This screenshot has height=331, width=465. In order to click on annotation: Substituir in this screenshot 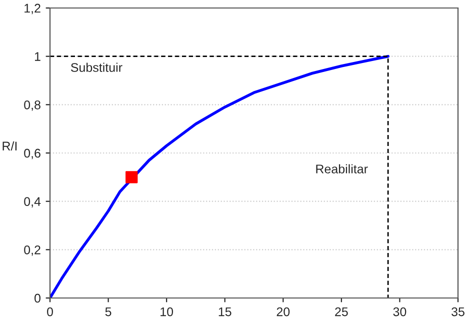, I will do `click(96, 67)`.